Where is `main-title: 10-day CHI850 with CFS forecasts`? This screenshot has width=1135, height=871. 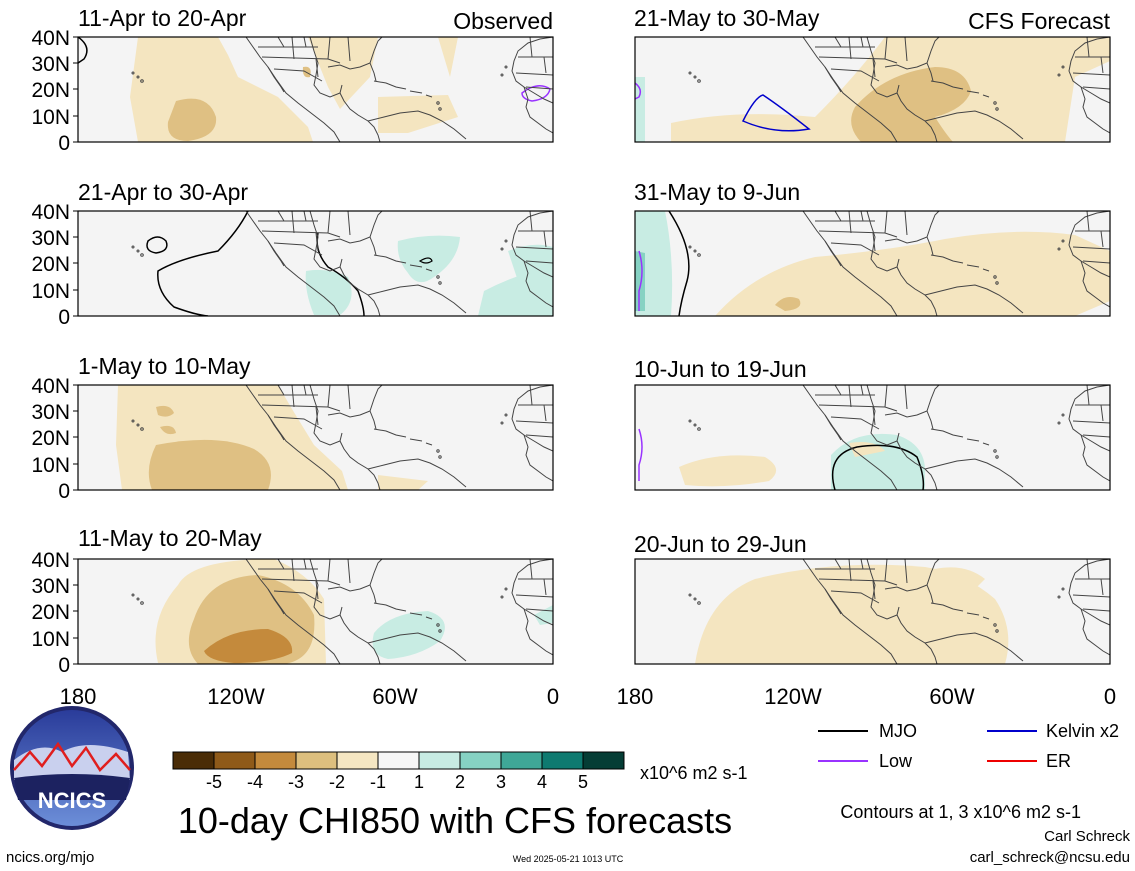
main-title: 10-day CHI850 with CFS forecasts is located at coordinates (455, 820).